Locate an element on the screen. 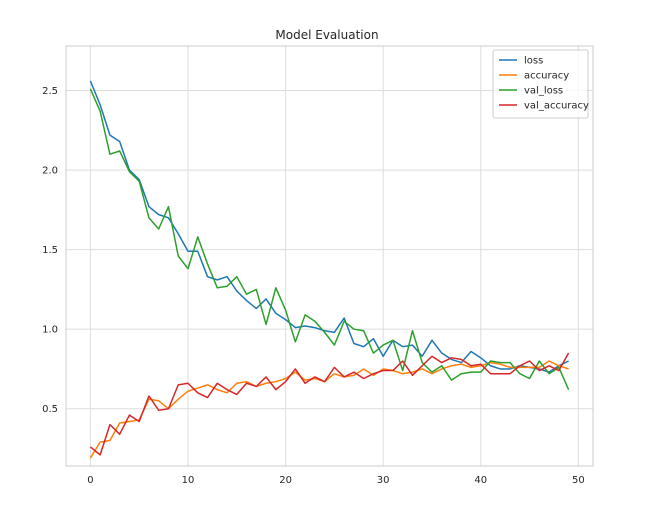 The width and height of the screenshot is (656, 518). legend: loss accuracy val_loss val_accuracy is located at coordinates (540, 84).